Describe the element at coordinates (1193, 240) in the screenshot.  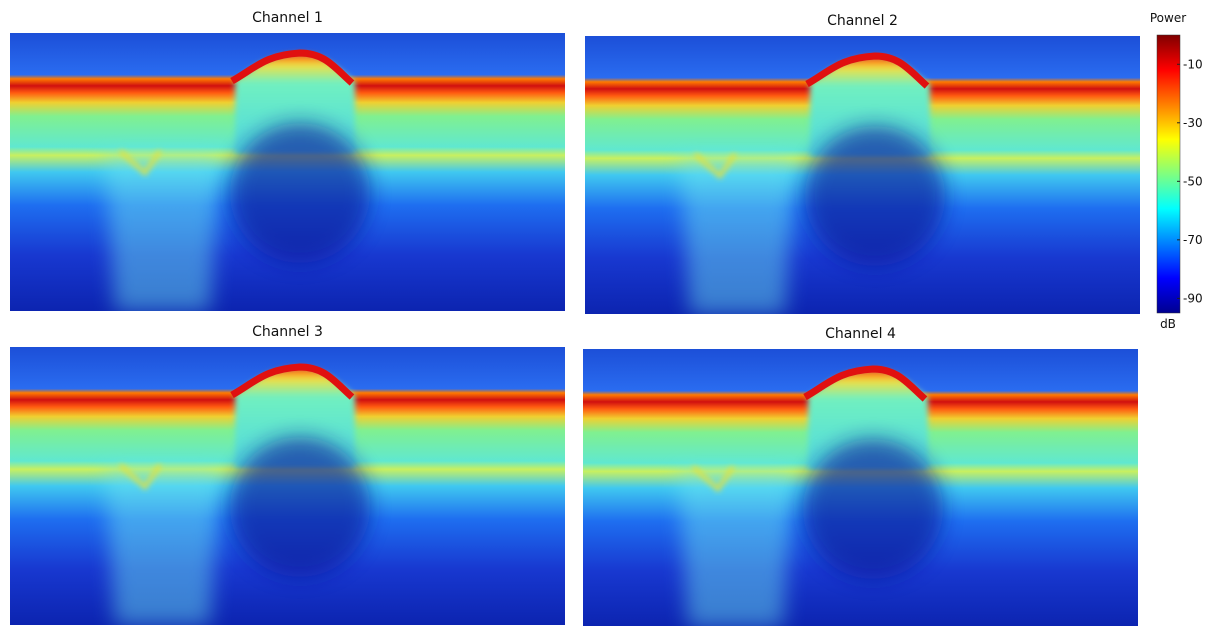
I see `colorbar-tick-label: -70` at that location.